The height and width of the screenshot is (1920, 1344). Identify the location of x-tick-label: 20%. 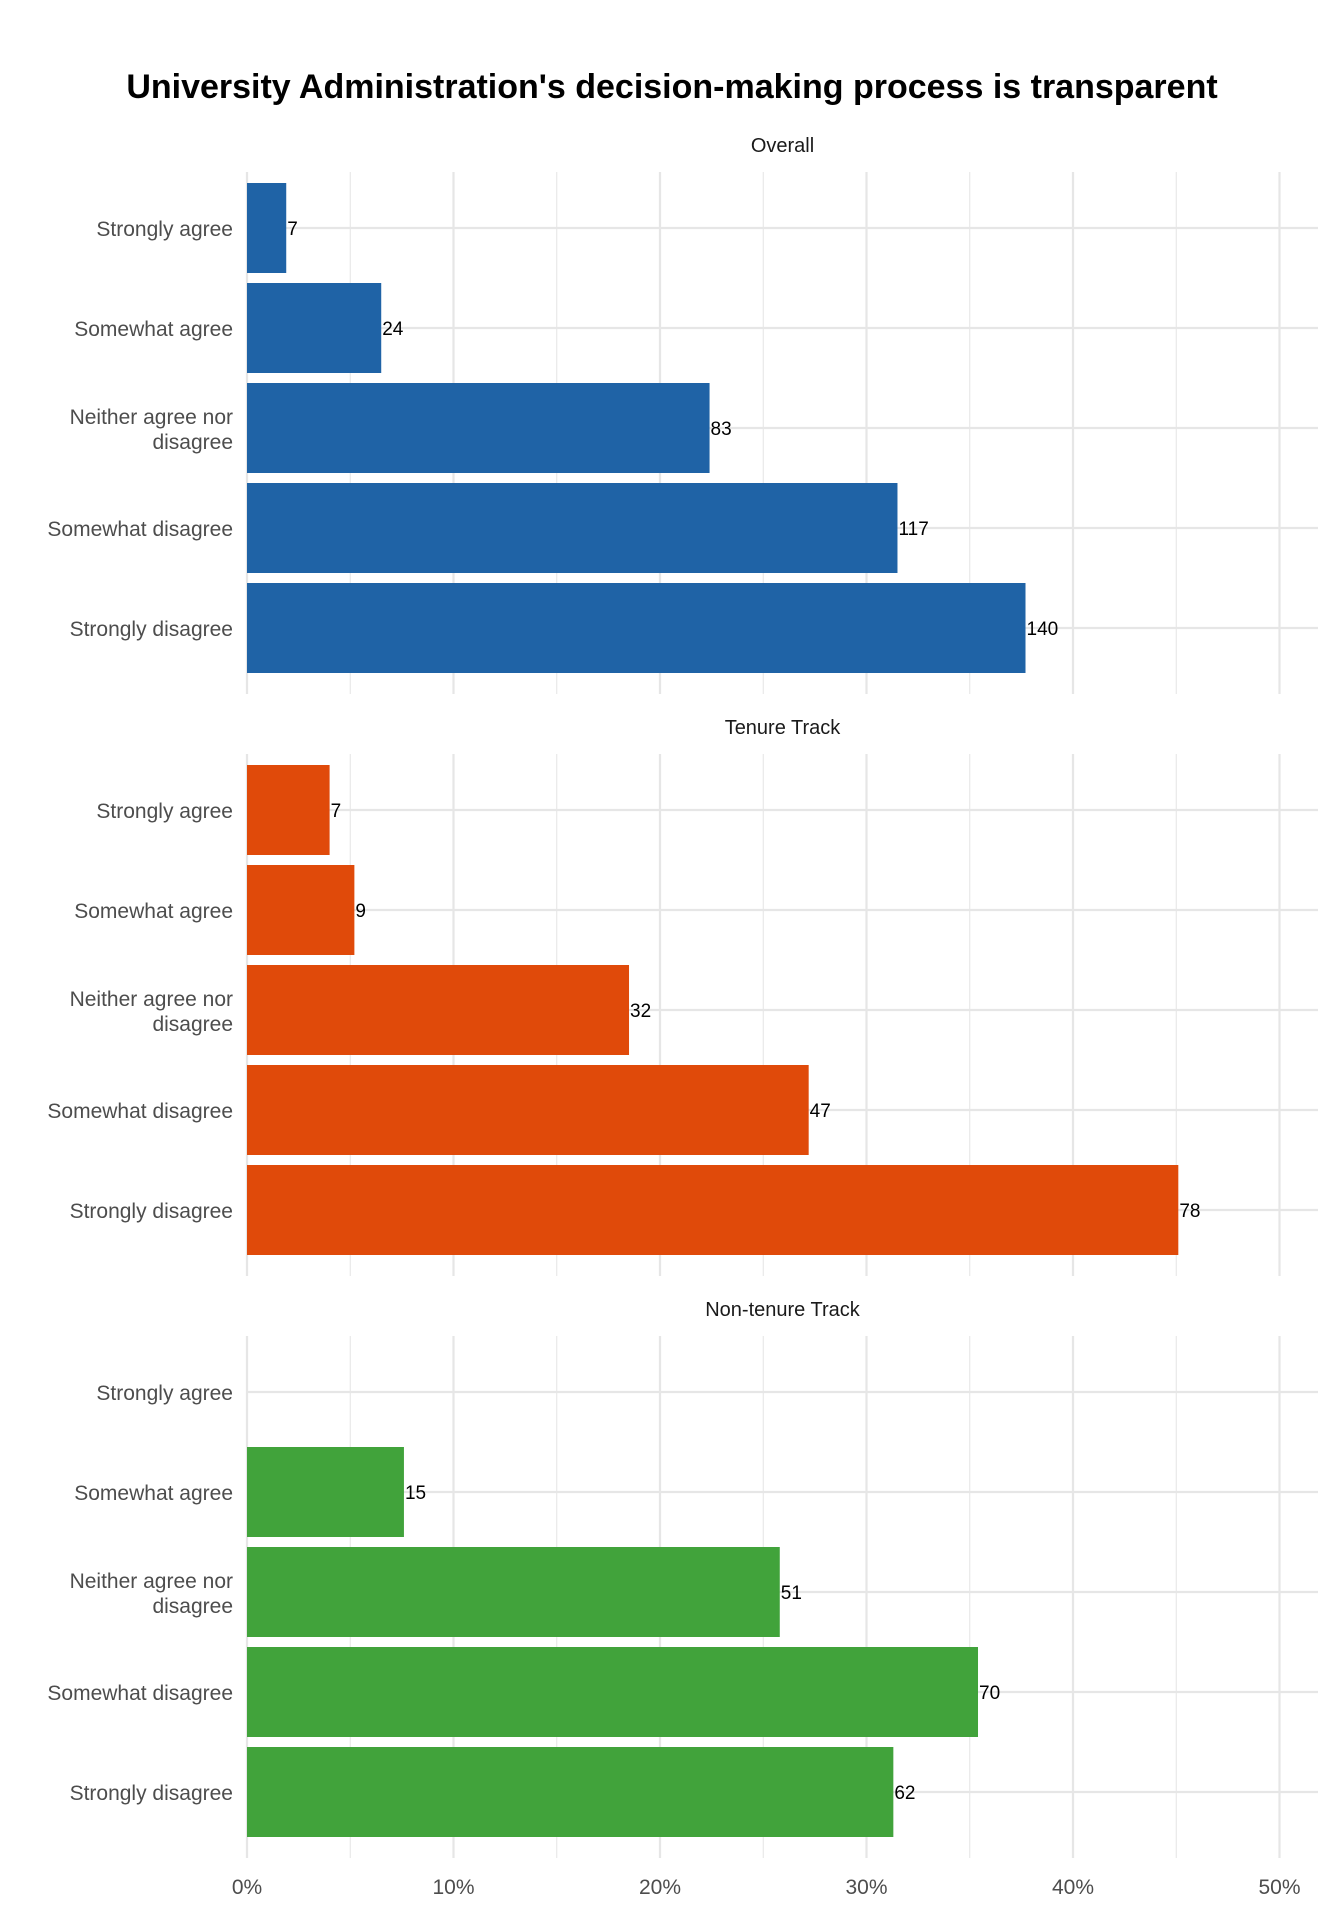
(660, 1887).